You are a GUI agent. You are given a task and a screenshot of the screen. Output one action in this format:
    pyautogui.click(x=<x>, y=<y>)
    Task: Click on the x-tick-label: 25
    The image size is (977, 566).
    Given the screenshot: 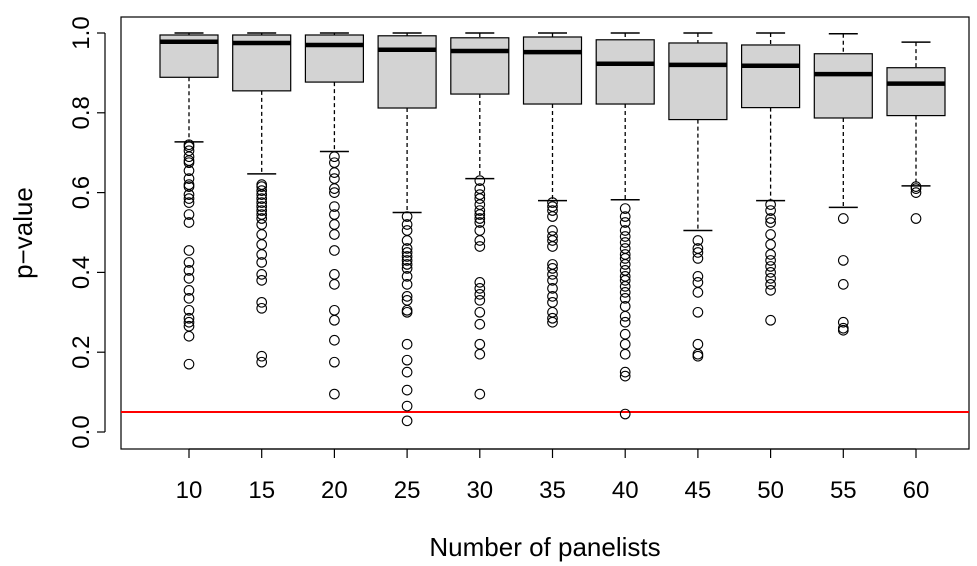 What is the action you would take?
    pyautogui.click(x=407, y=490)
    